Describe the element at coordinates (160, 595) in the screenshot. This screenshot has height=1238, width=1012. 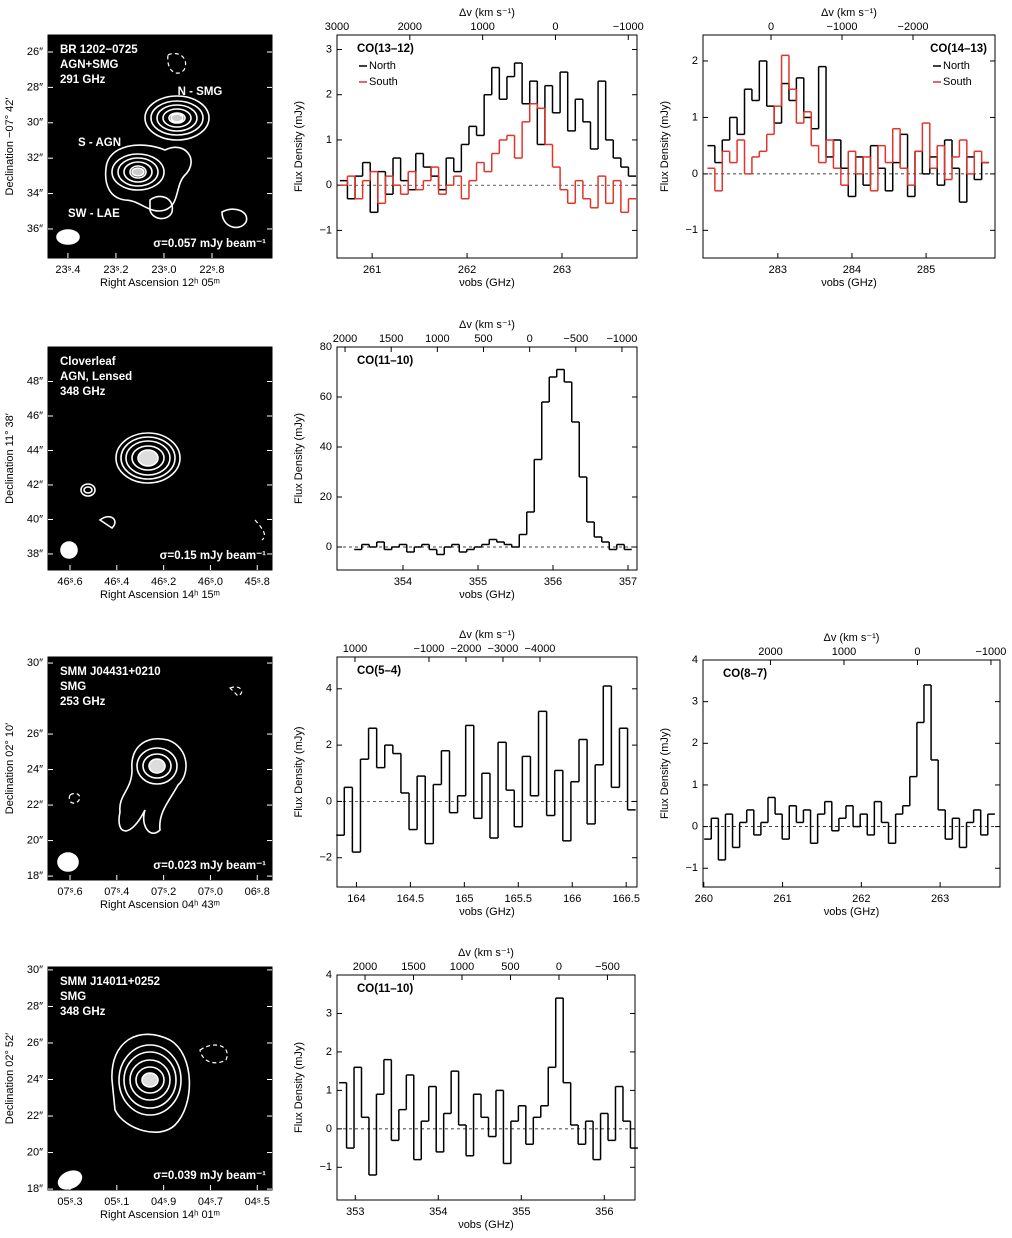
I see `x-axis-label: Right Ascension 14ʰ 15ᵐ` at that location.